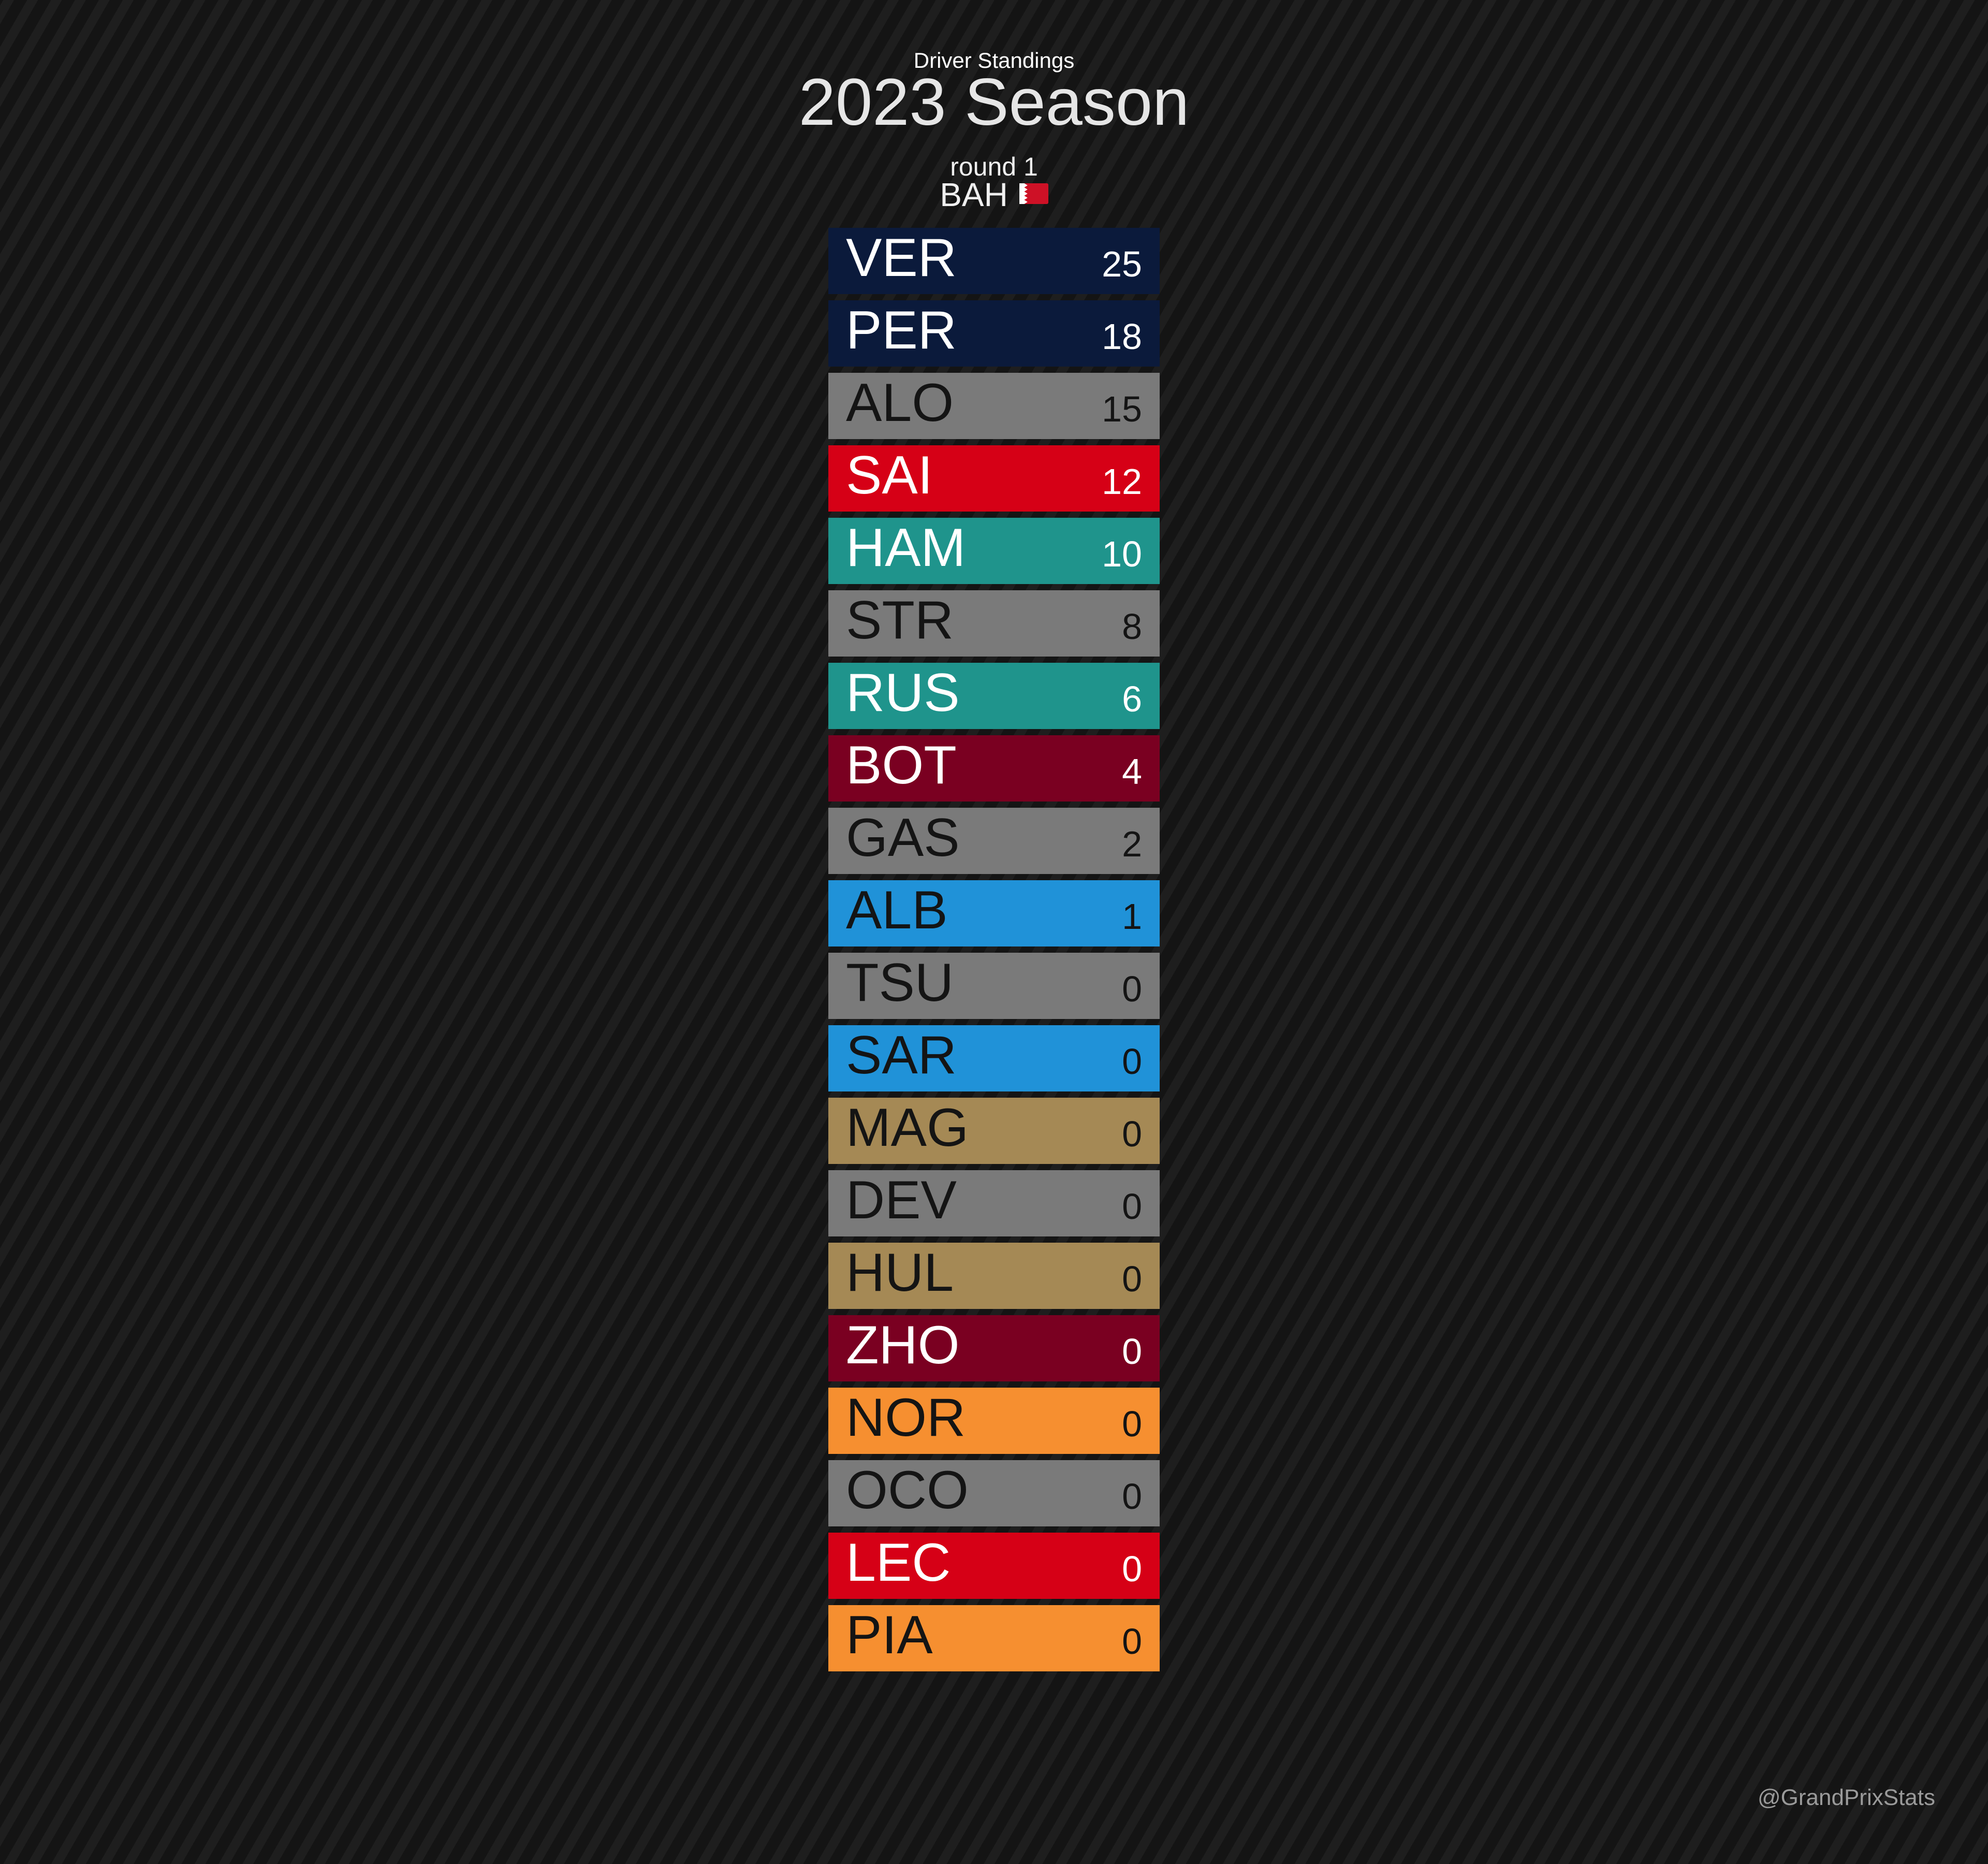 The width and height of the screenshot is (1988, 1864). Describe the element at coordinates (906, 548) in the screenshot. I see `driver-code: HAM` at that location.